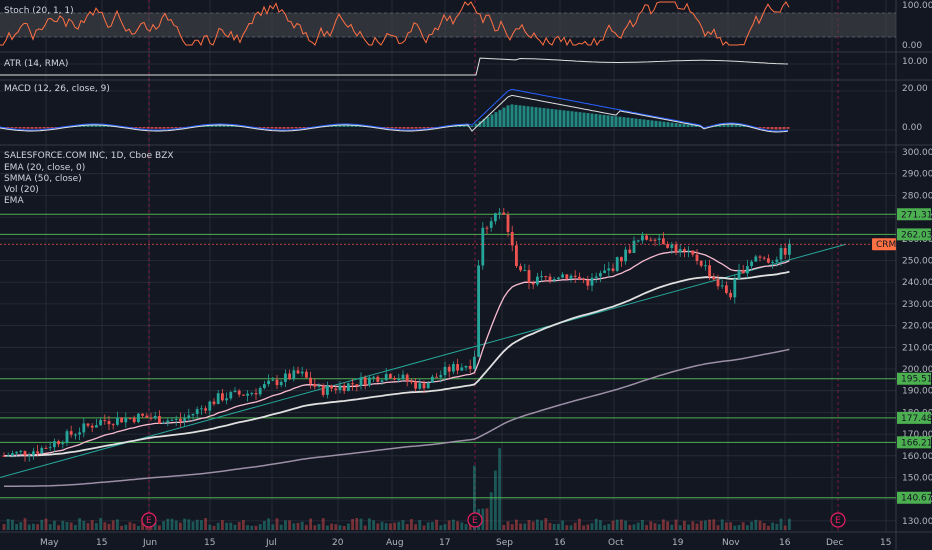 This screenshot has height=550, width=932. What do you see at coordinates (560, 543) in the screenshot?
I see `time-tick-9: 16` at bounding box center [560, 543].